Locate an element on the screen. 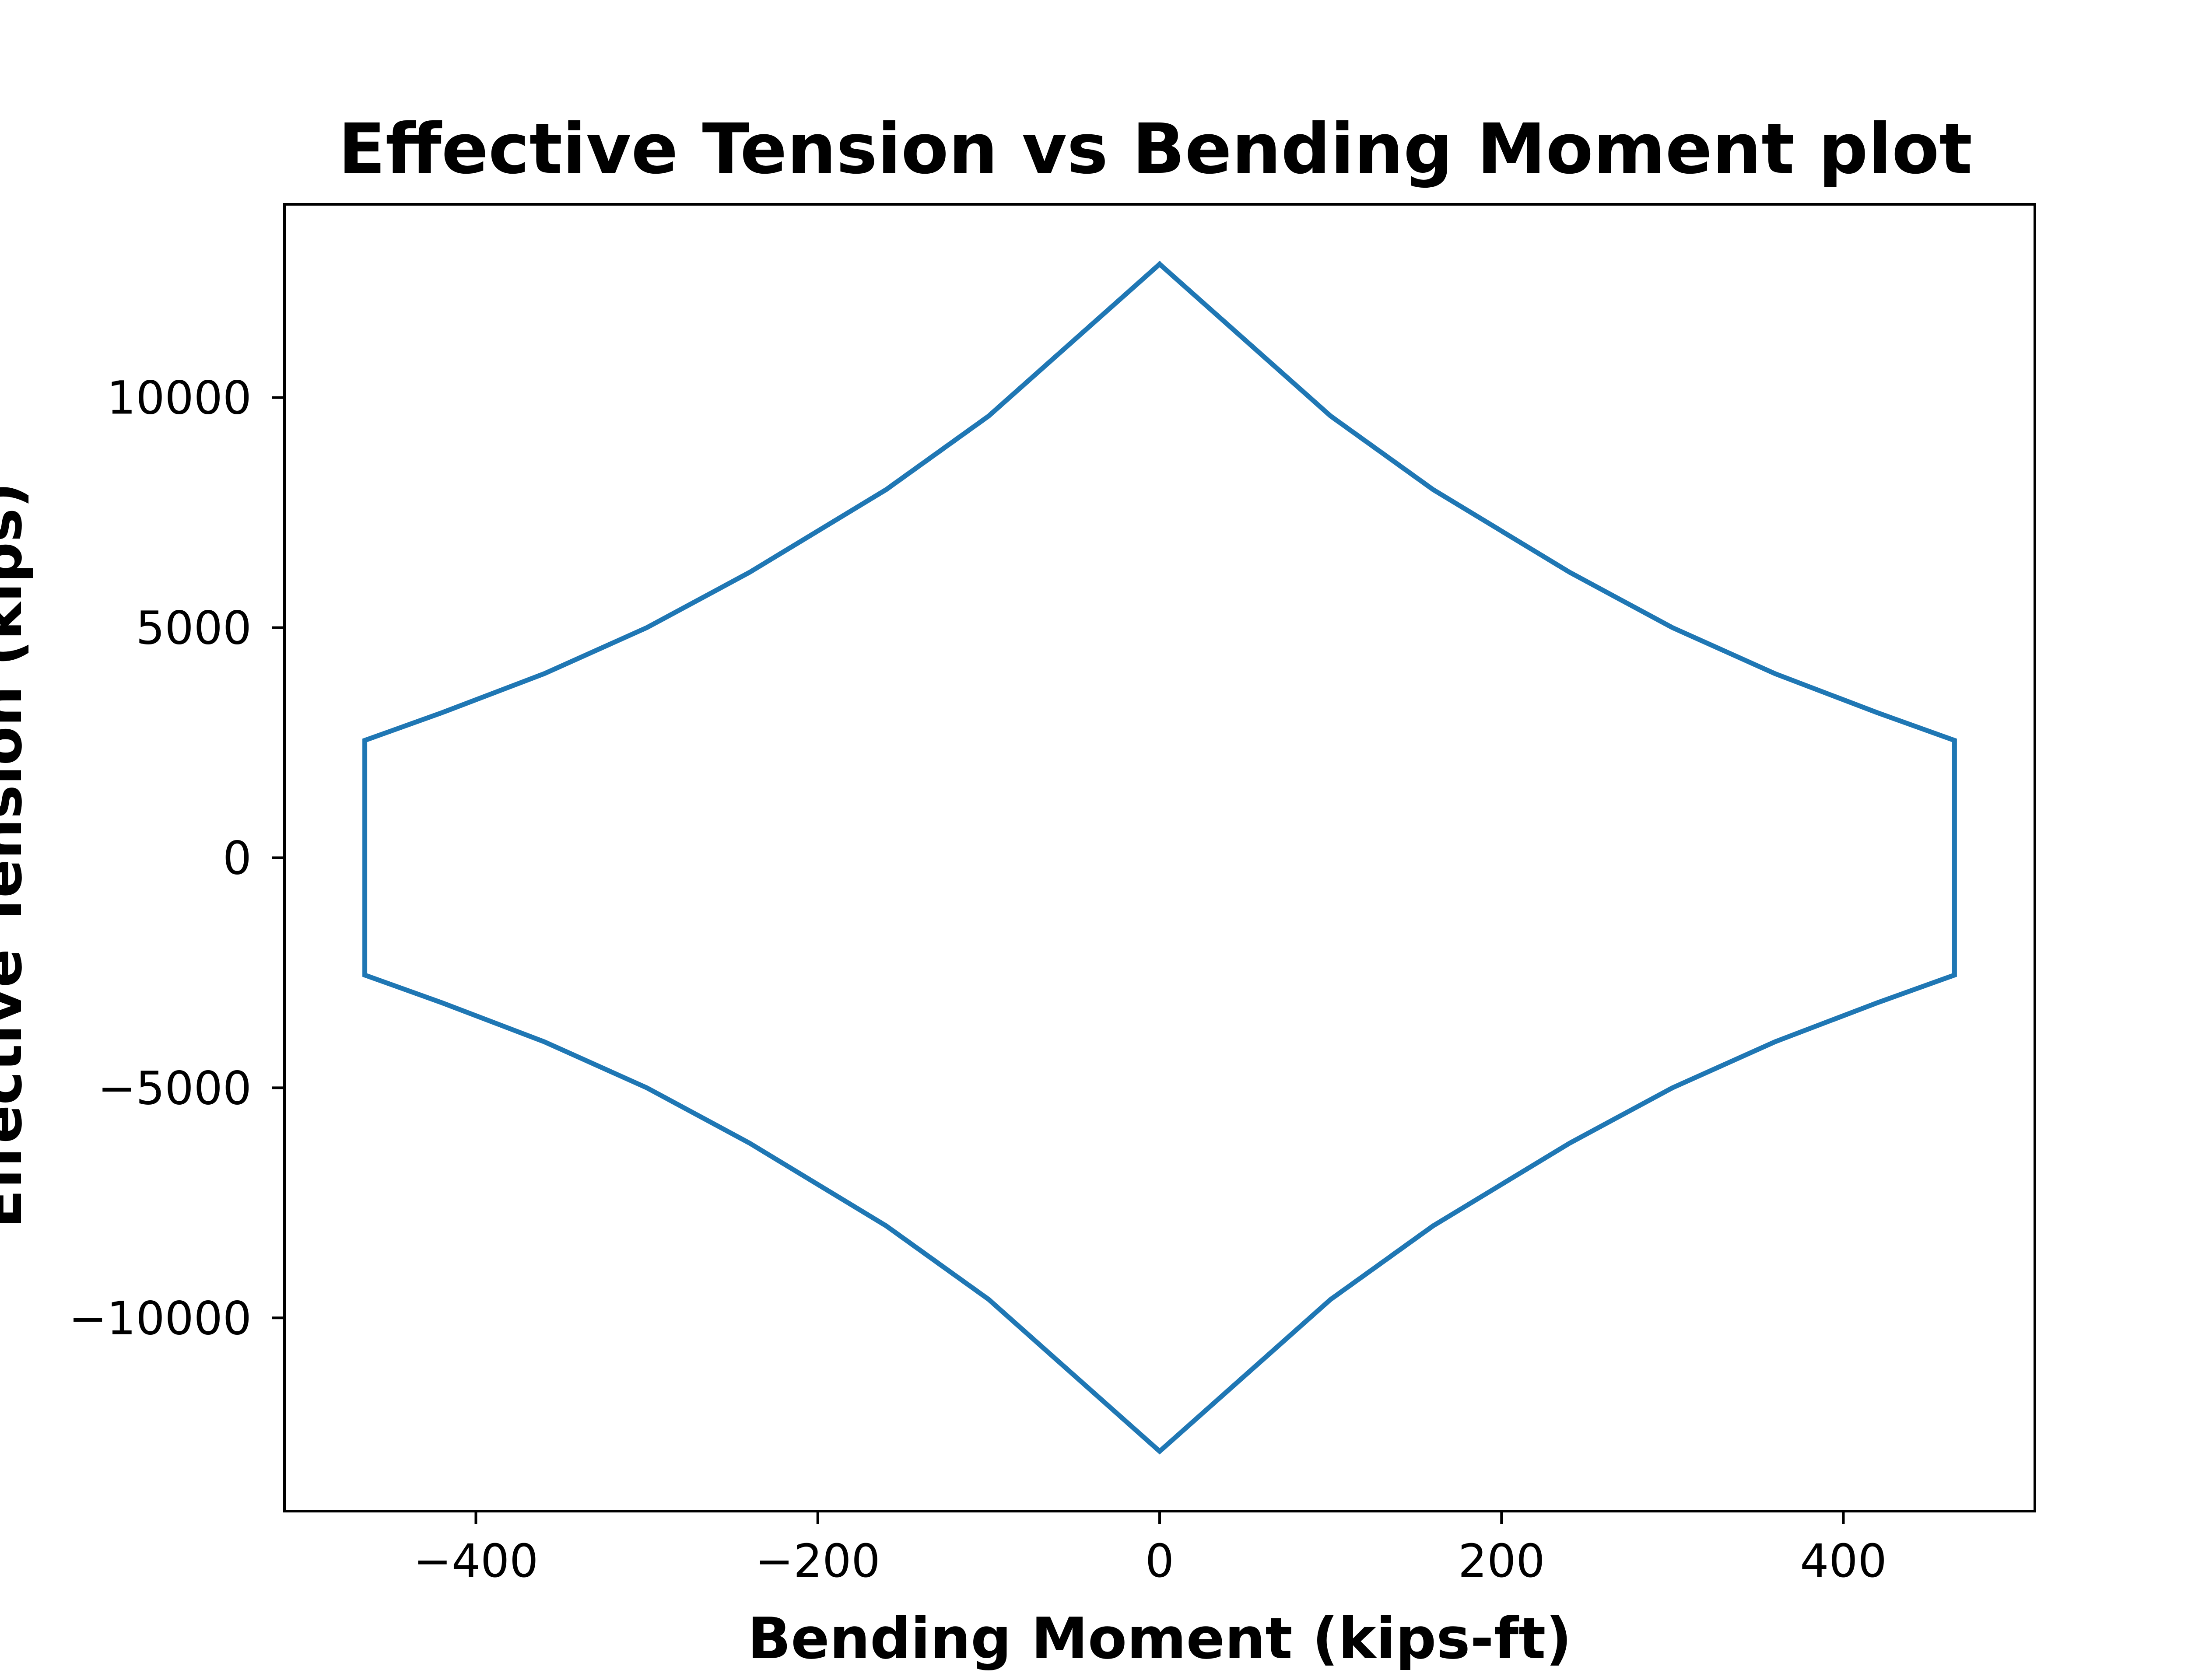 Image resolution: width=2188 pixels, height=1680 pixels. x-tick-label: −400 is located at coordinates (476, 1561).